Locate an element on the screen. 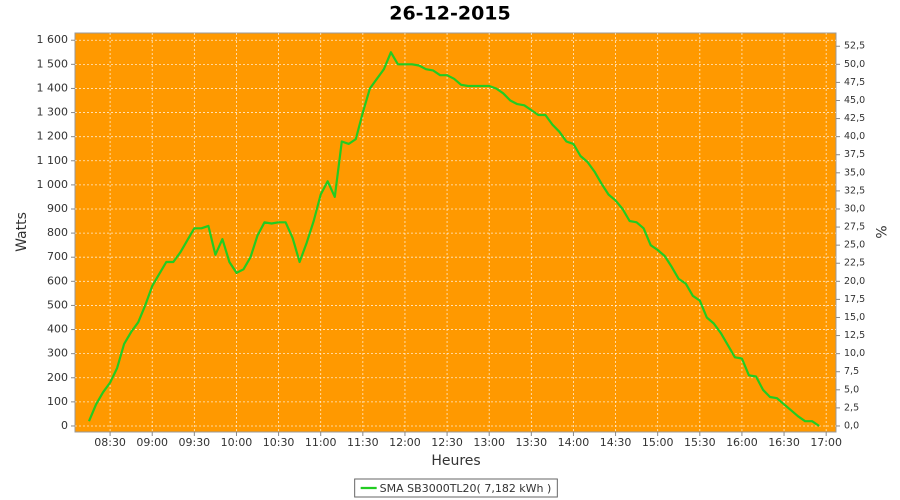 Image resolution: width=900 pixels, height=500 pixels. x-tick-label: 12:30 is located at coordinates (447, 442).